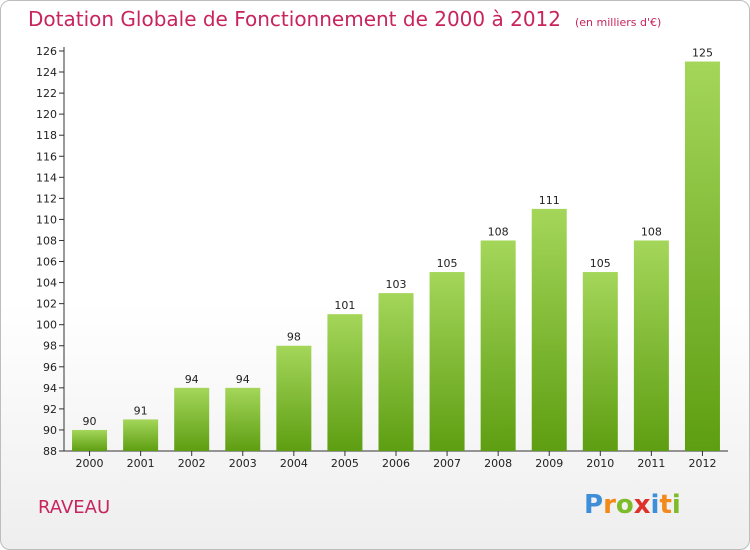 The image size is (750, 550). I want to click on y-tick-label: 88, so click(50, 451).